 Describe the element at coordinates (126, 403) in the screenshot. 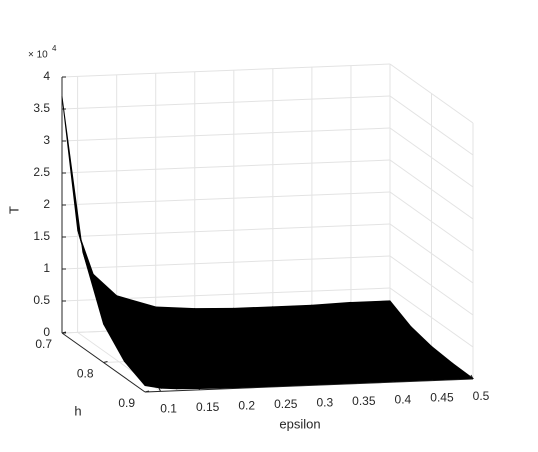

I see `y-tick-label: 0.9` at that location.